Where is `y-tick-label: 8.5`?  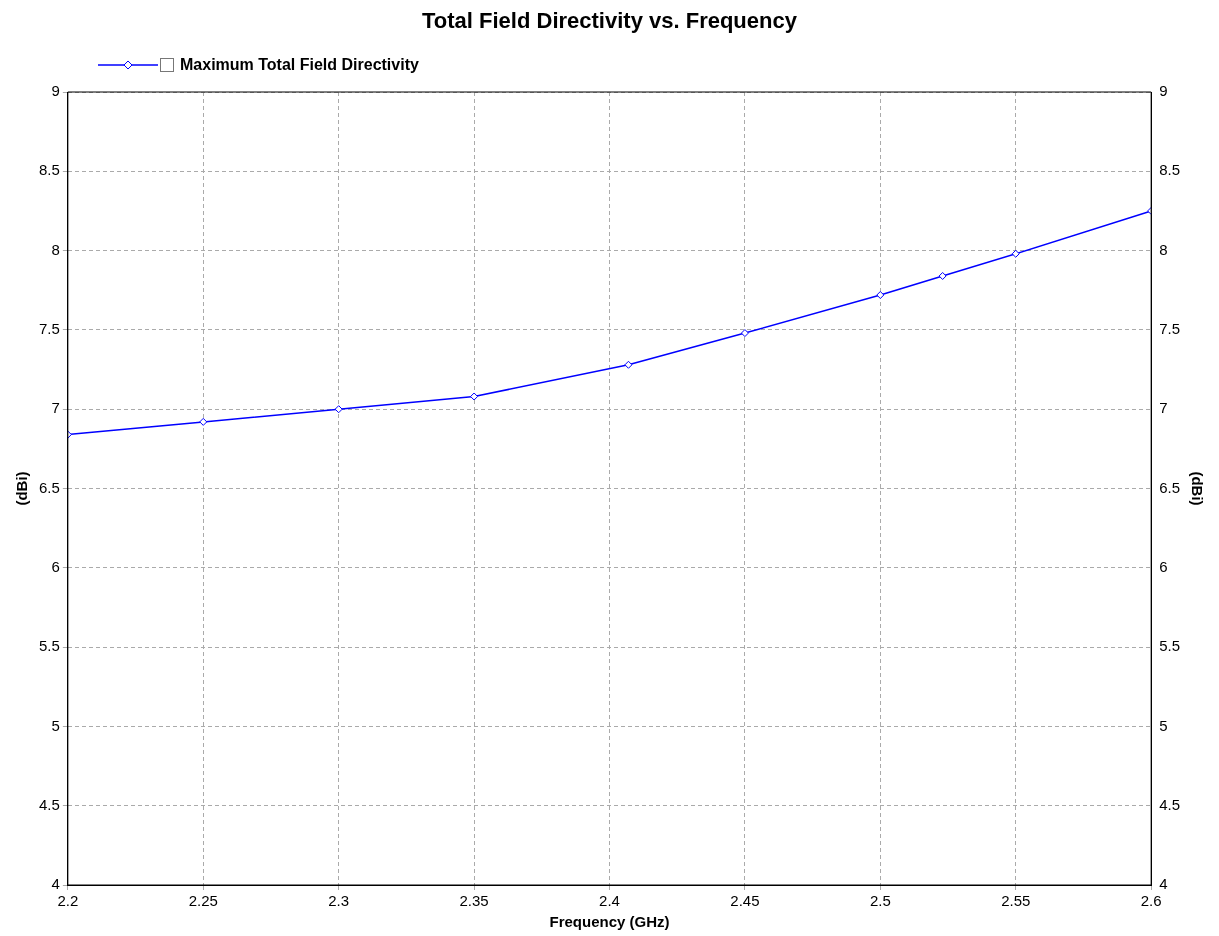 y-tick-label: 8.5 is located at coordinates (49, 170).